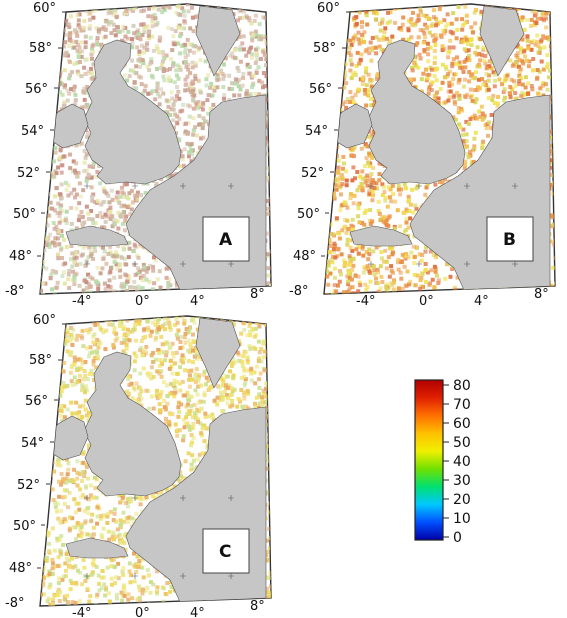 This screenshot has height=618, width=567. I want to click on colorbar-tick-label: 50, so click(462, 443).